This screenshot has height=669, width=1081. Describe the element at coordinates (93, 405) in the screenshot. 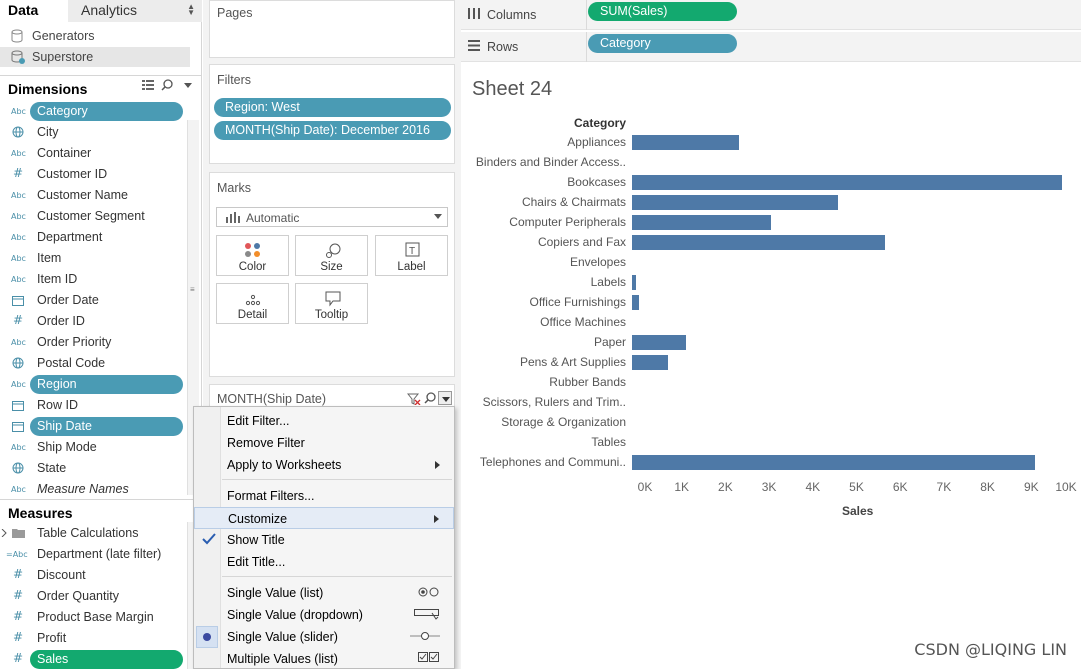

I see `field-row-id: Row ID` at that location.